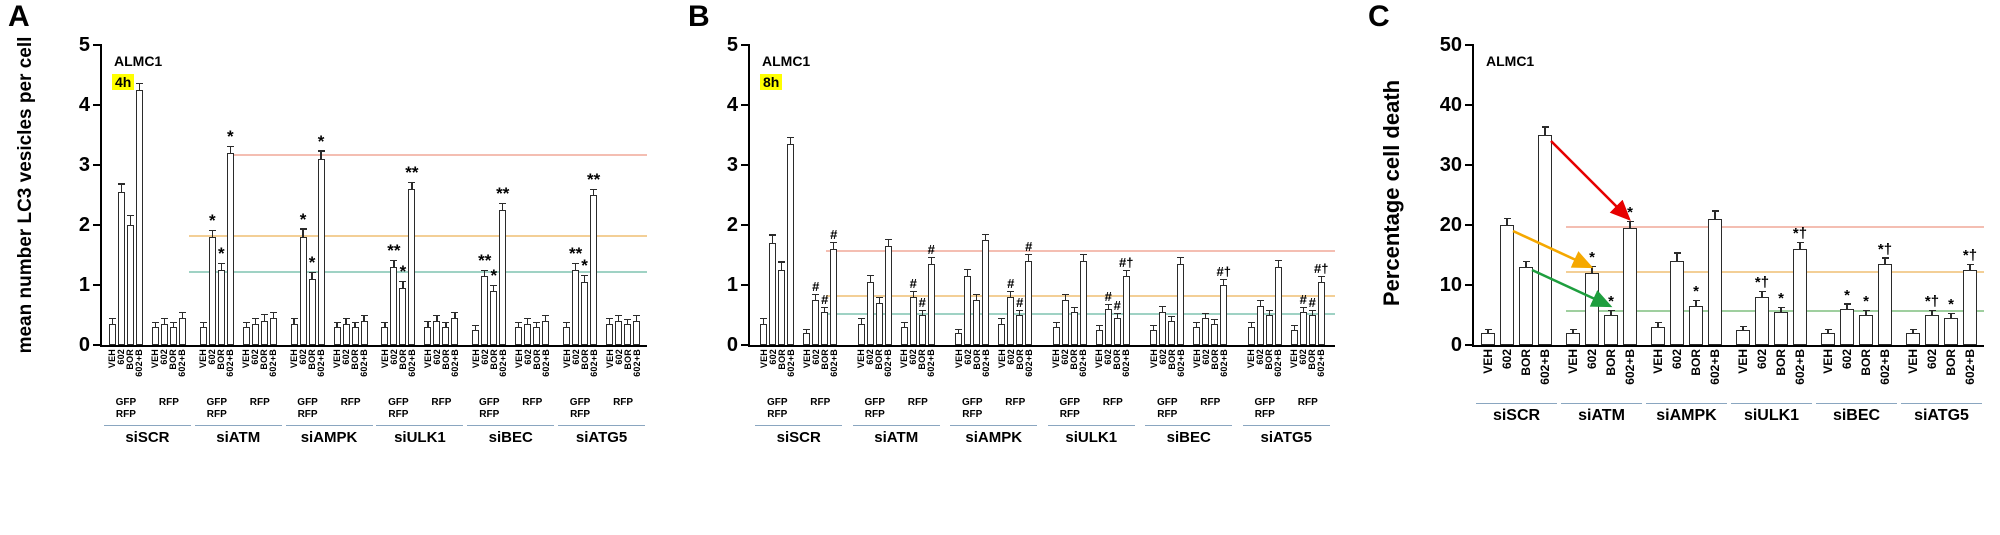  I want to click on cell-line-label-a: ALMC1, so click(138, 61).